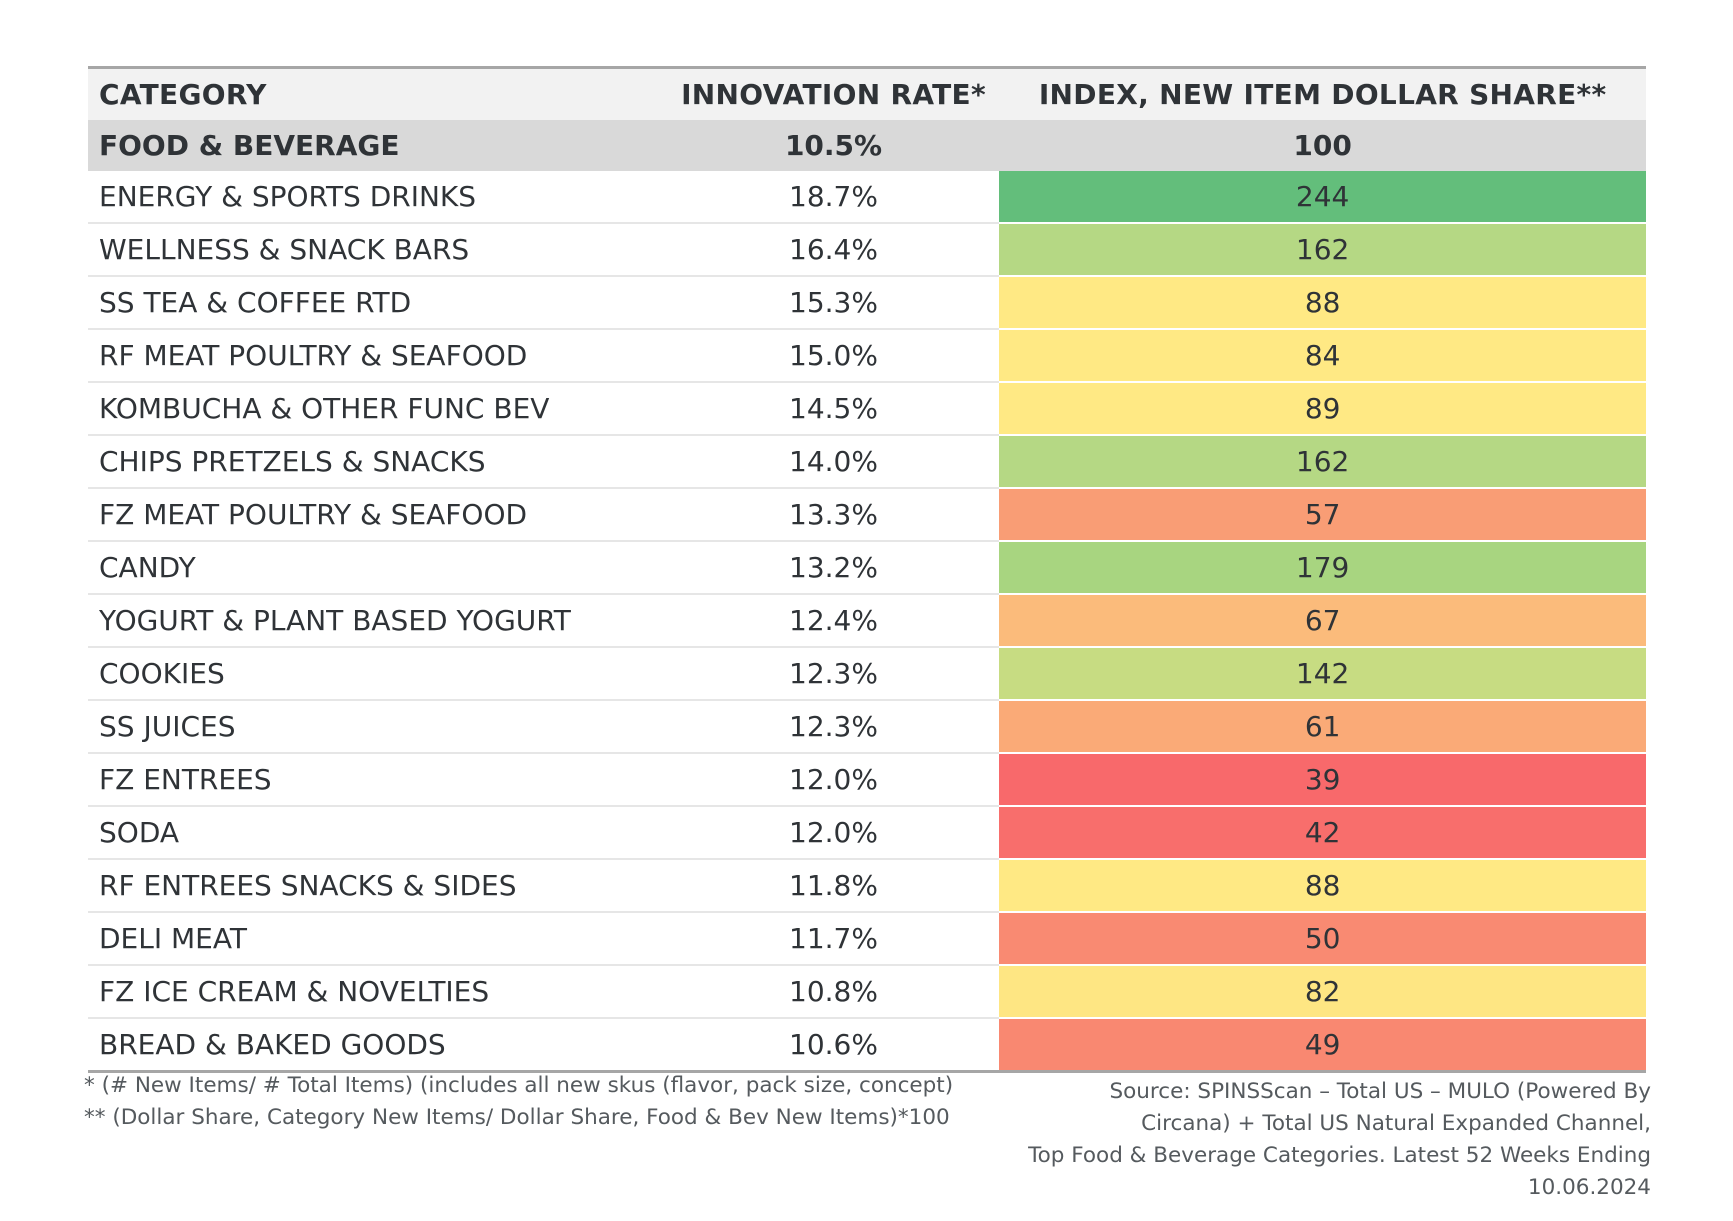 The image size is (1733, 1221). I want to click on table-row: COOKIES 12.3% 142, so click(867, 674).